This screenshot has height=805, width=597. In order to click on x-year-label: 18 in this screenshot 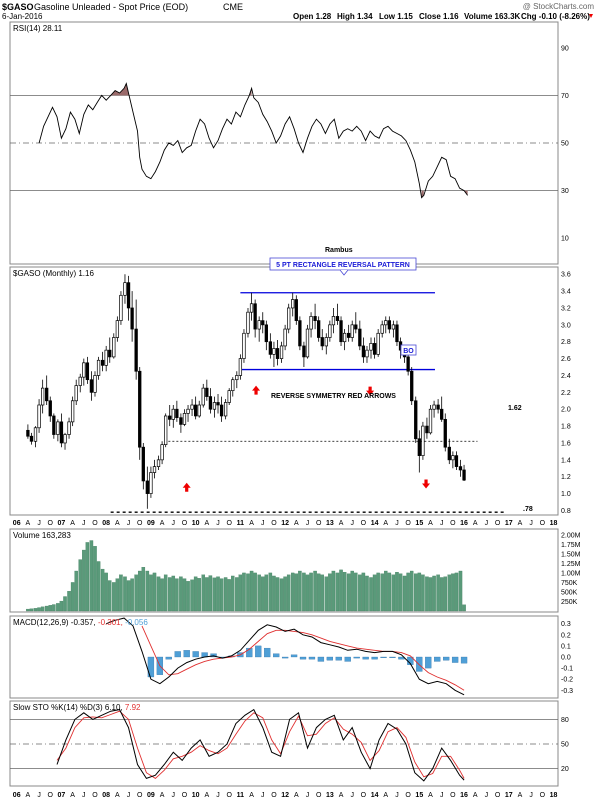, I will do `click(554, 795)`.